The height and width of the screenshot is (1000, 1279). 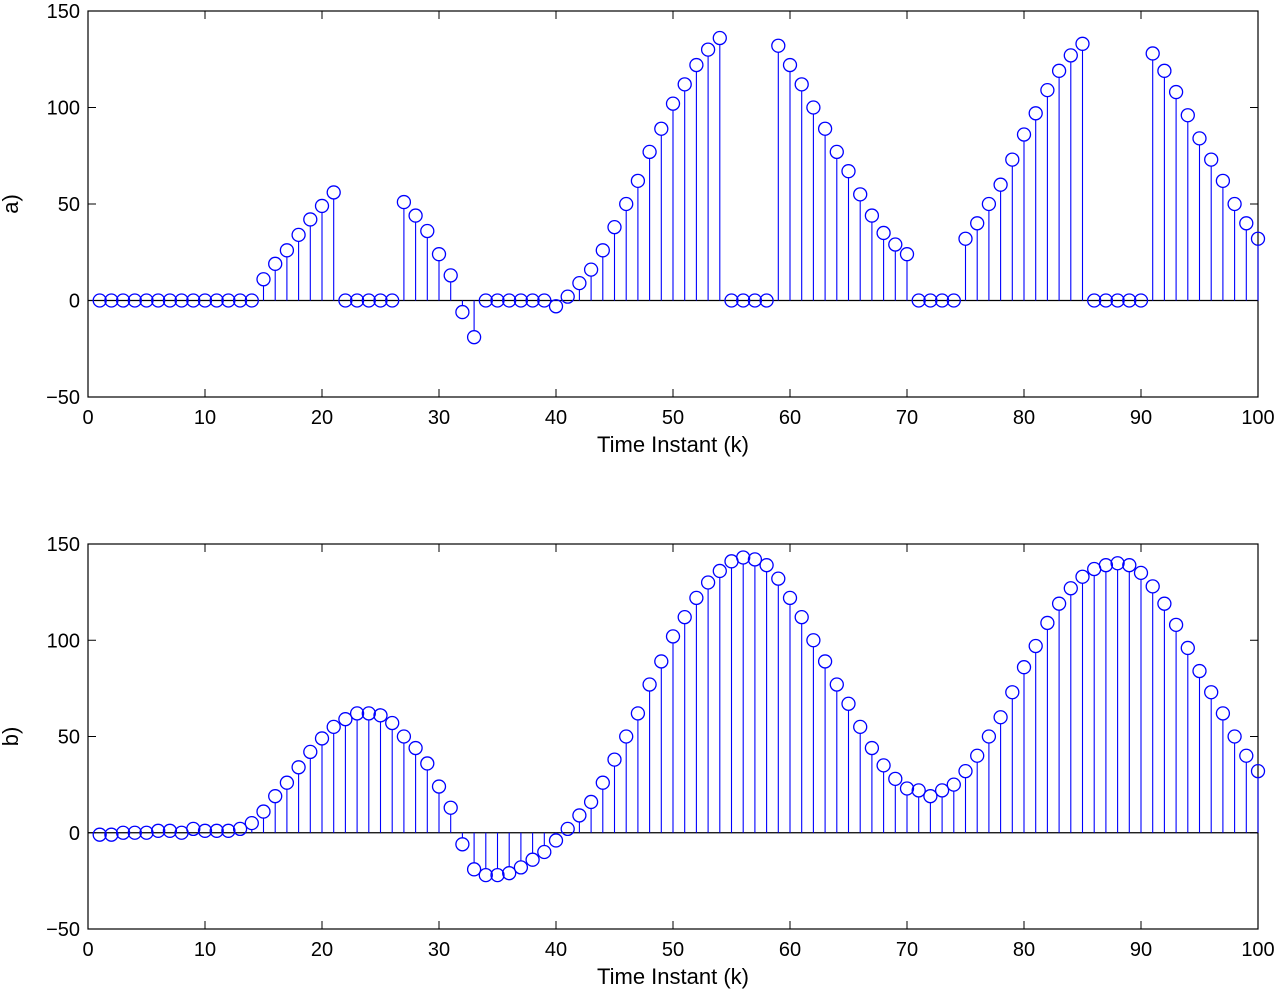 I want to click on y-axis-title: b), so click(x=11, y=737).